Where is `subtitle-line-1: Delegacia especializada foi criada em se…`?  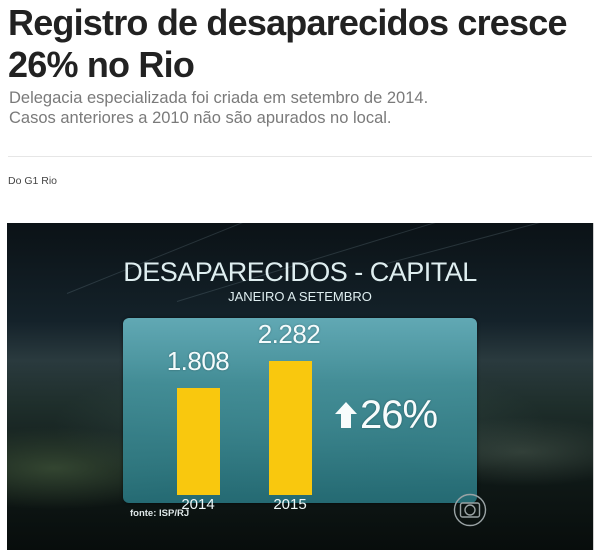 subtitle-line-1: Delegacia especializada foi criada em se… is located at coordinates (219, 98).